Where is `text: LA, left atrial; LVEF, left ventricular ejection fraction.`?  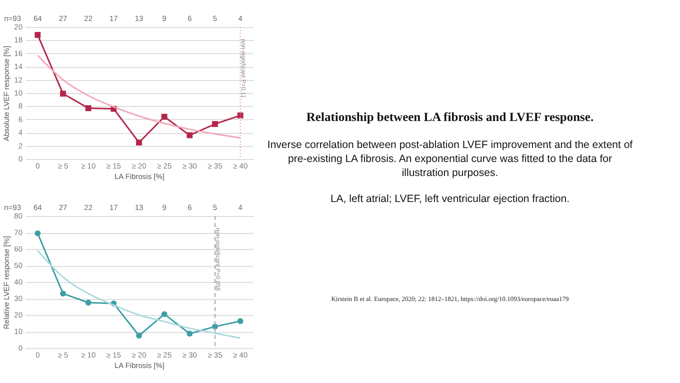
text: LA, left atrial; LVEF, left ventricular ejection fraction. is located at coordinates (450, 199).